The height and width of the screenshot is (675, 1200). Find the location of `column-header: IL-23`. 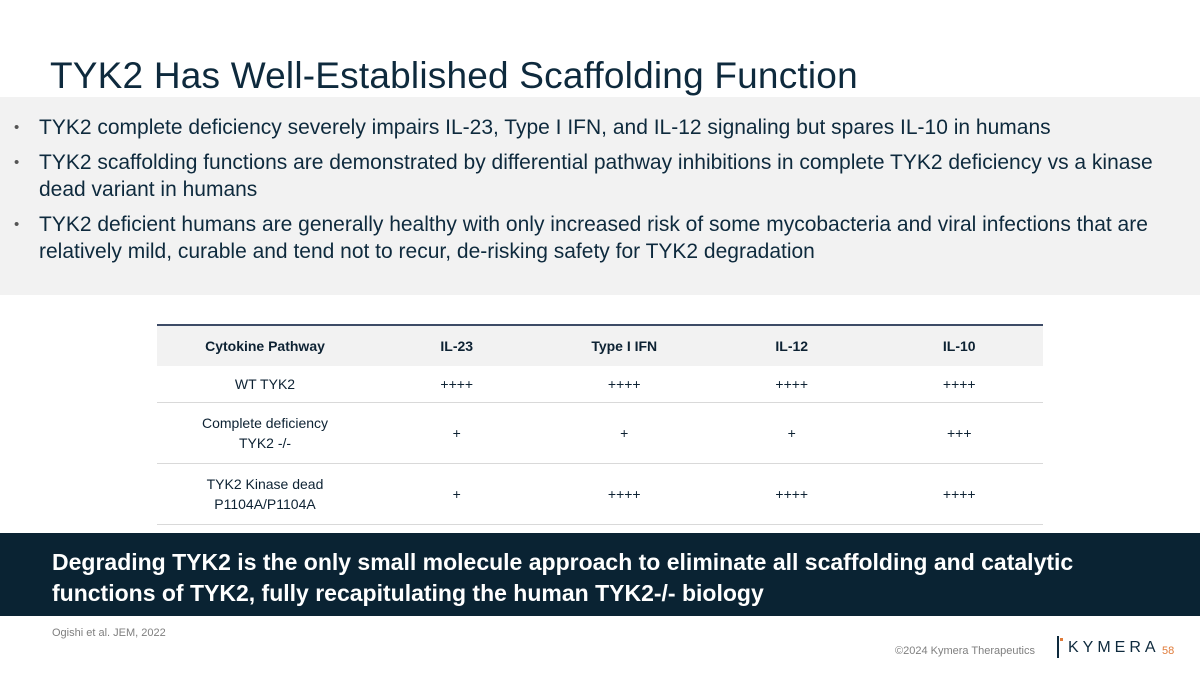

column-header: IL-23 is located at coordinates (457, 346).